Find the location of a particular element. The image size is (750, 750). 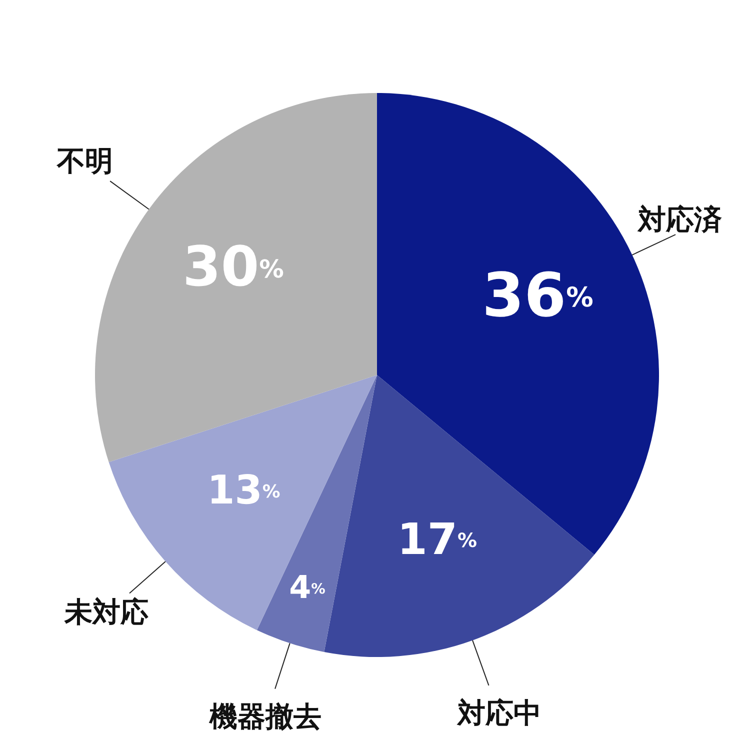

data-label: 13% is located at coordinates (243, 490).